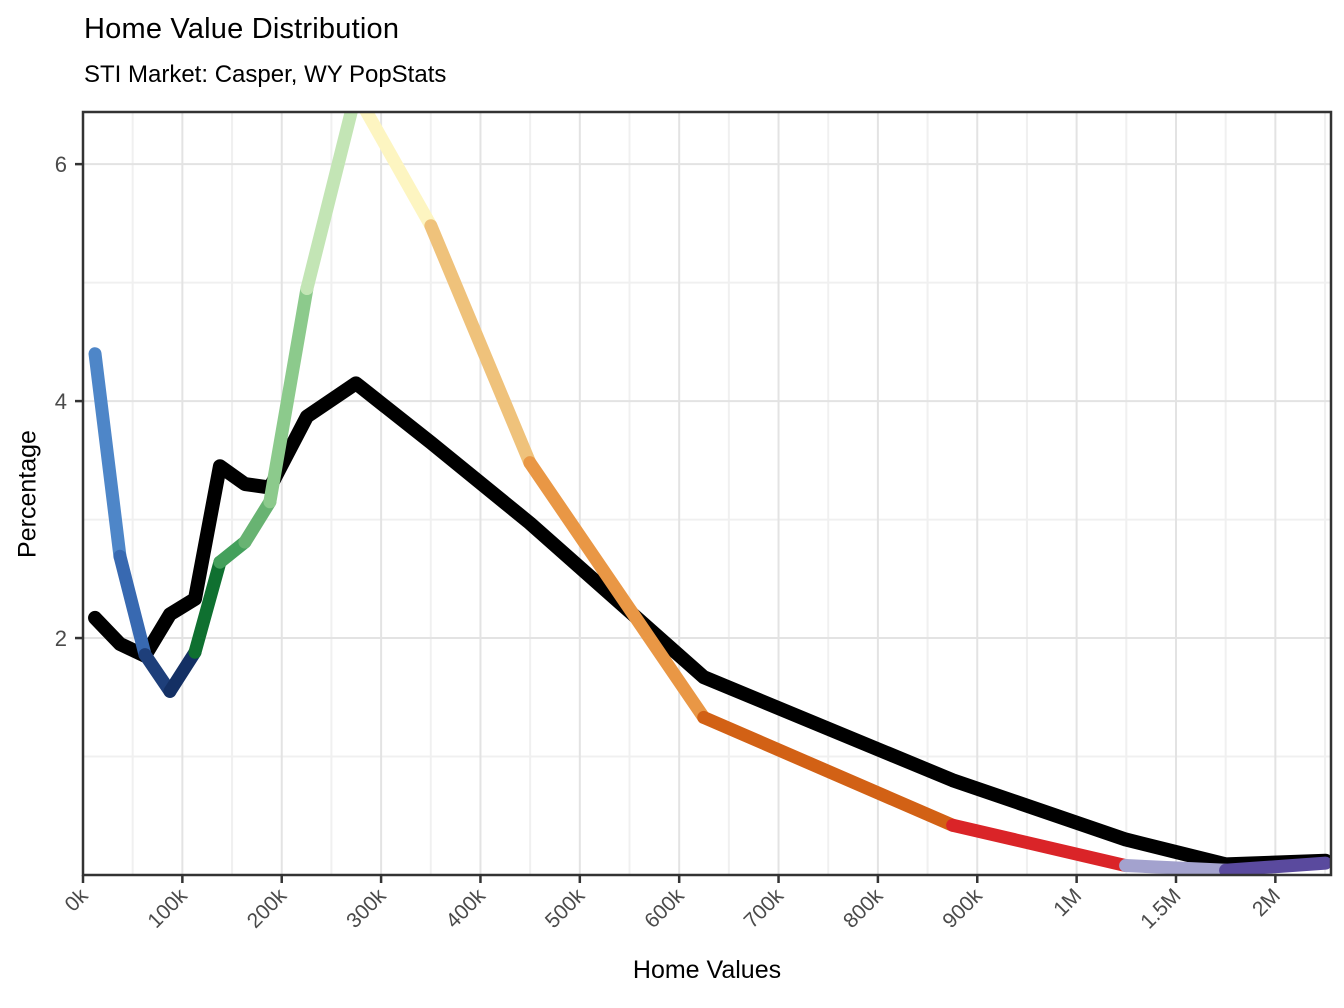 This screenshot has width=1344, height=1008. What do you see at coordinates (707, 970) in the screenshot?
I see `x-axis-title: Home Values` at bounding box center [707, 970].